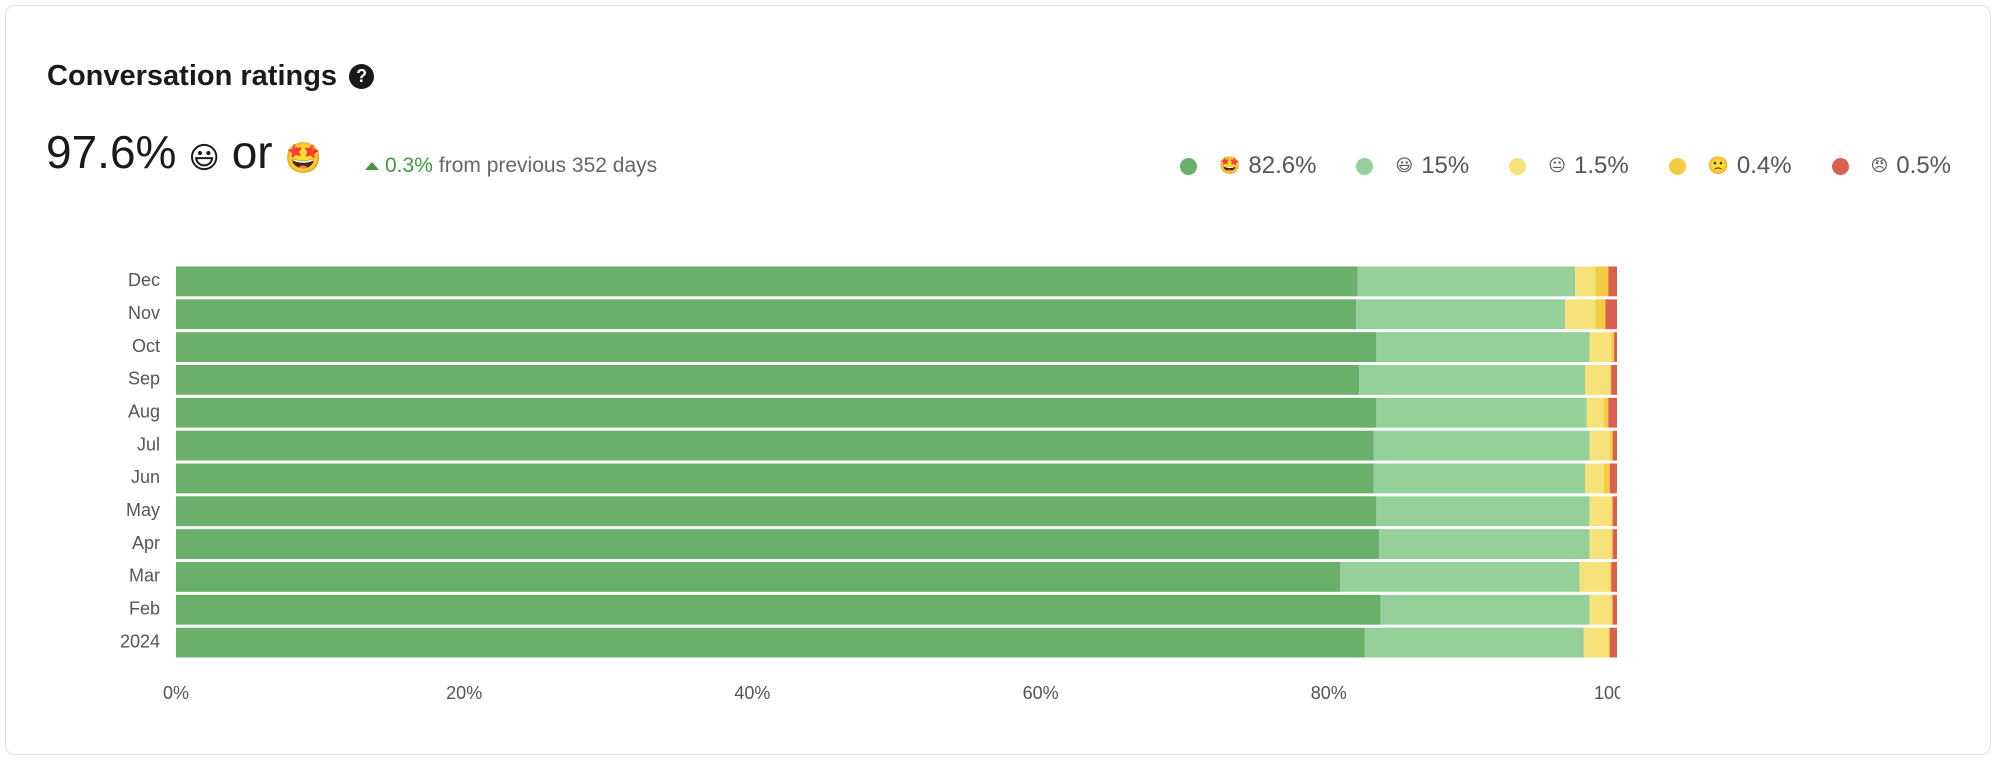  What do you see at coordinates (145, 477) in the screenshot?
I see `y-tick-label: Jun` at bounding box center [145, 477].